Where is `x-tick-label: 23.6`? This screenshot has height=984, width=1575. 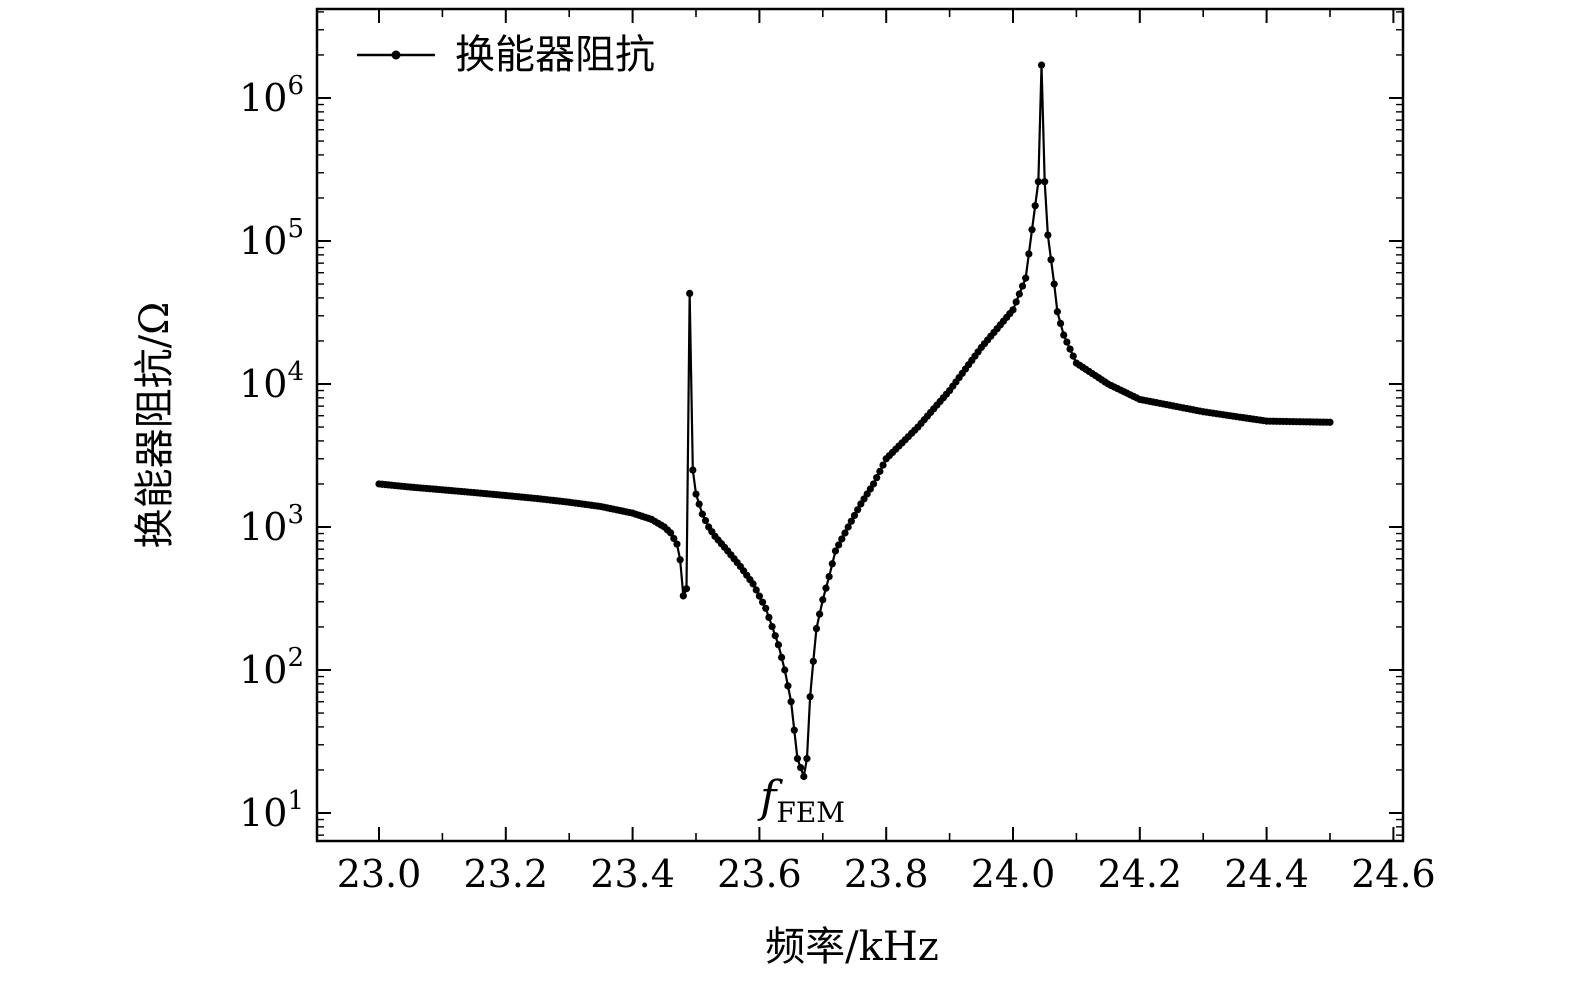 x-tick-label: 23.6 is located at coordinates (759, 874).